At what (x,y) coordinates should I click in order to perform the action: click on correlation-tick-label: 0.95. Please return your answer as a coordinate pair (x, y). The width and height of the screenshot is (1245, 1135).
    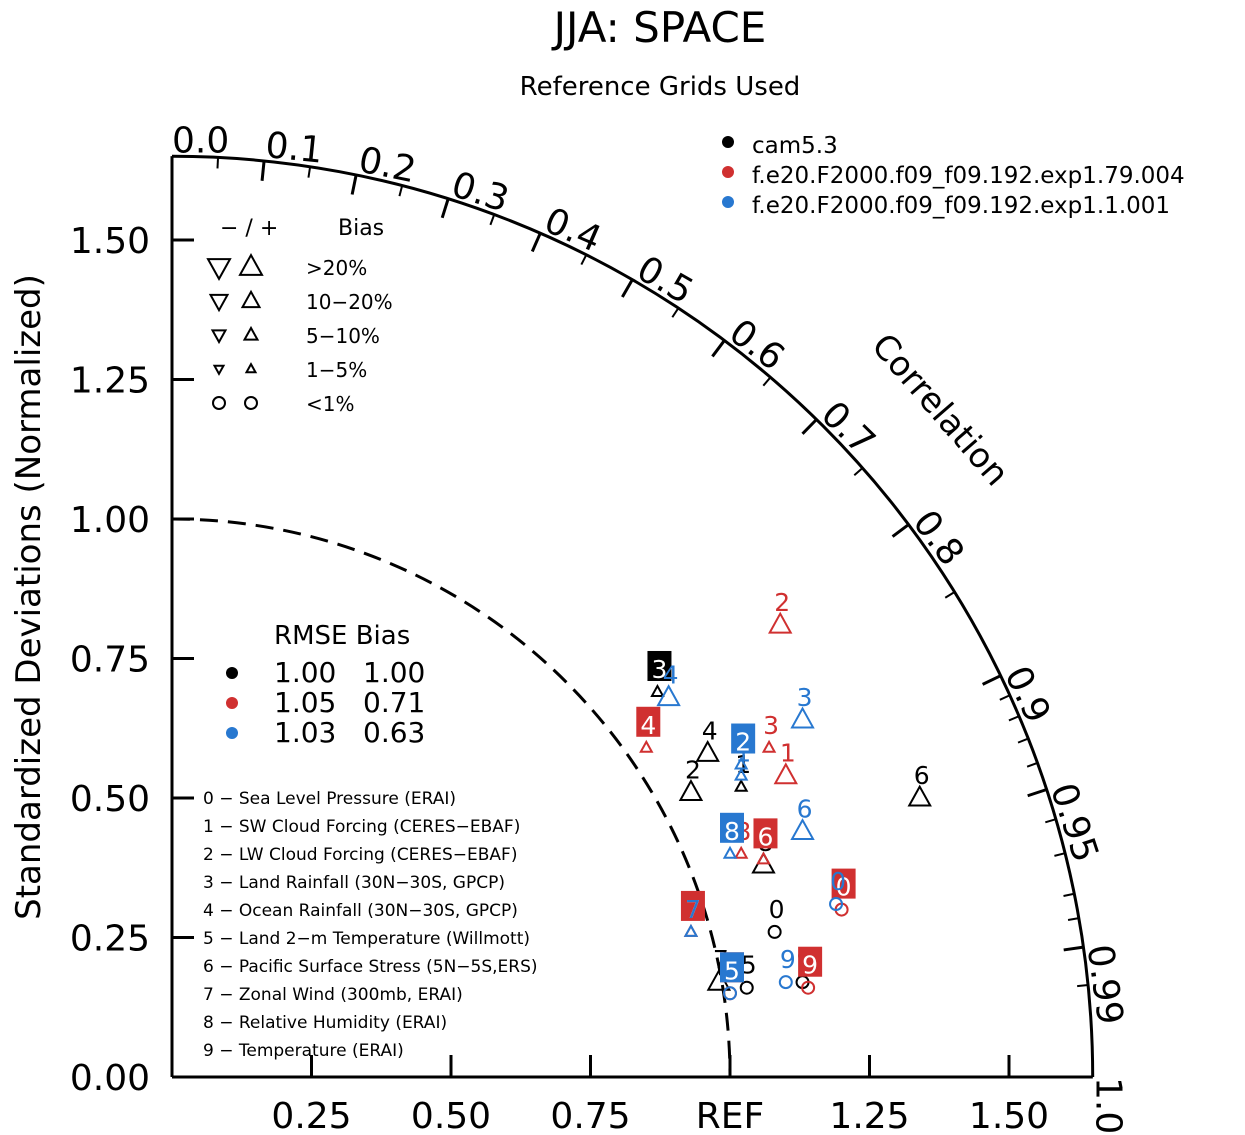
    Looking at the image, I should click on (1074, 822).